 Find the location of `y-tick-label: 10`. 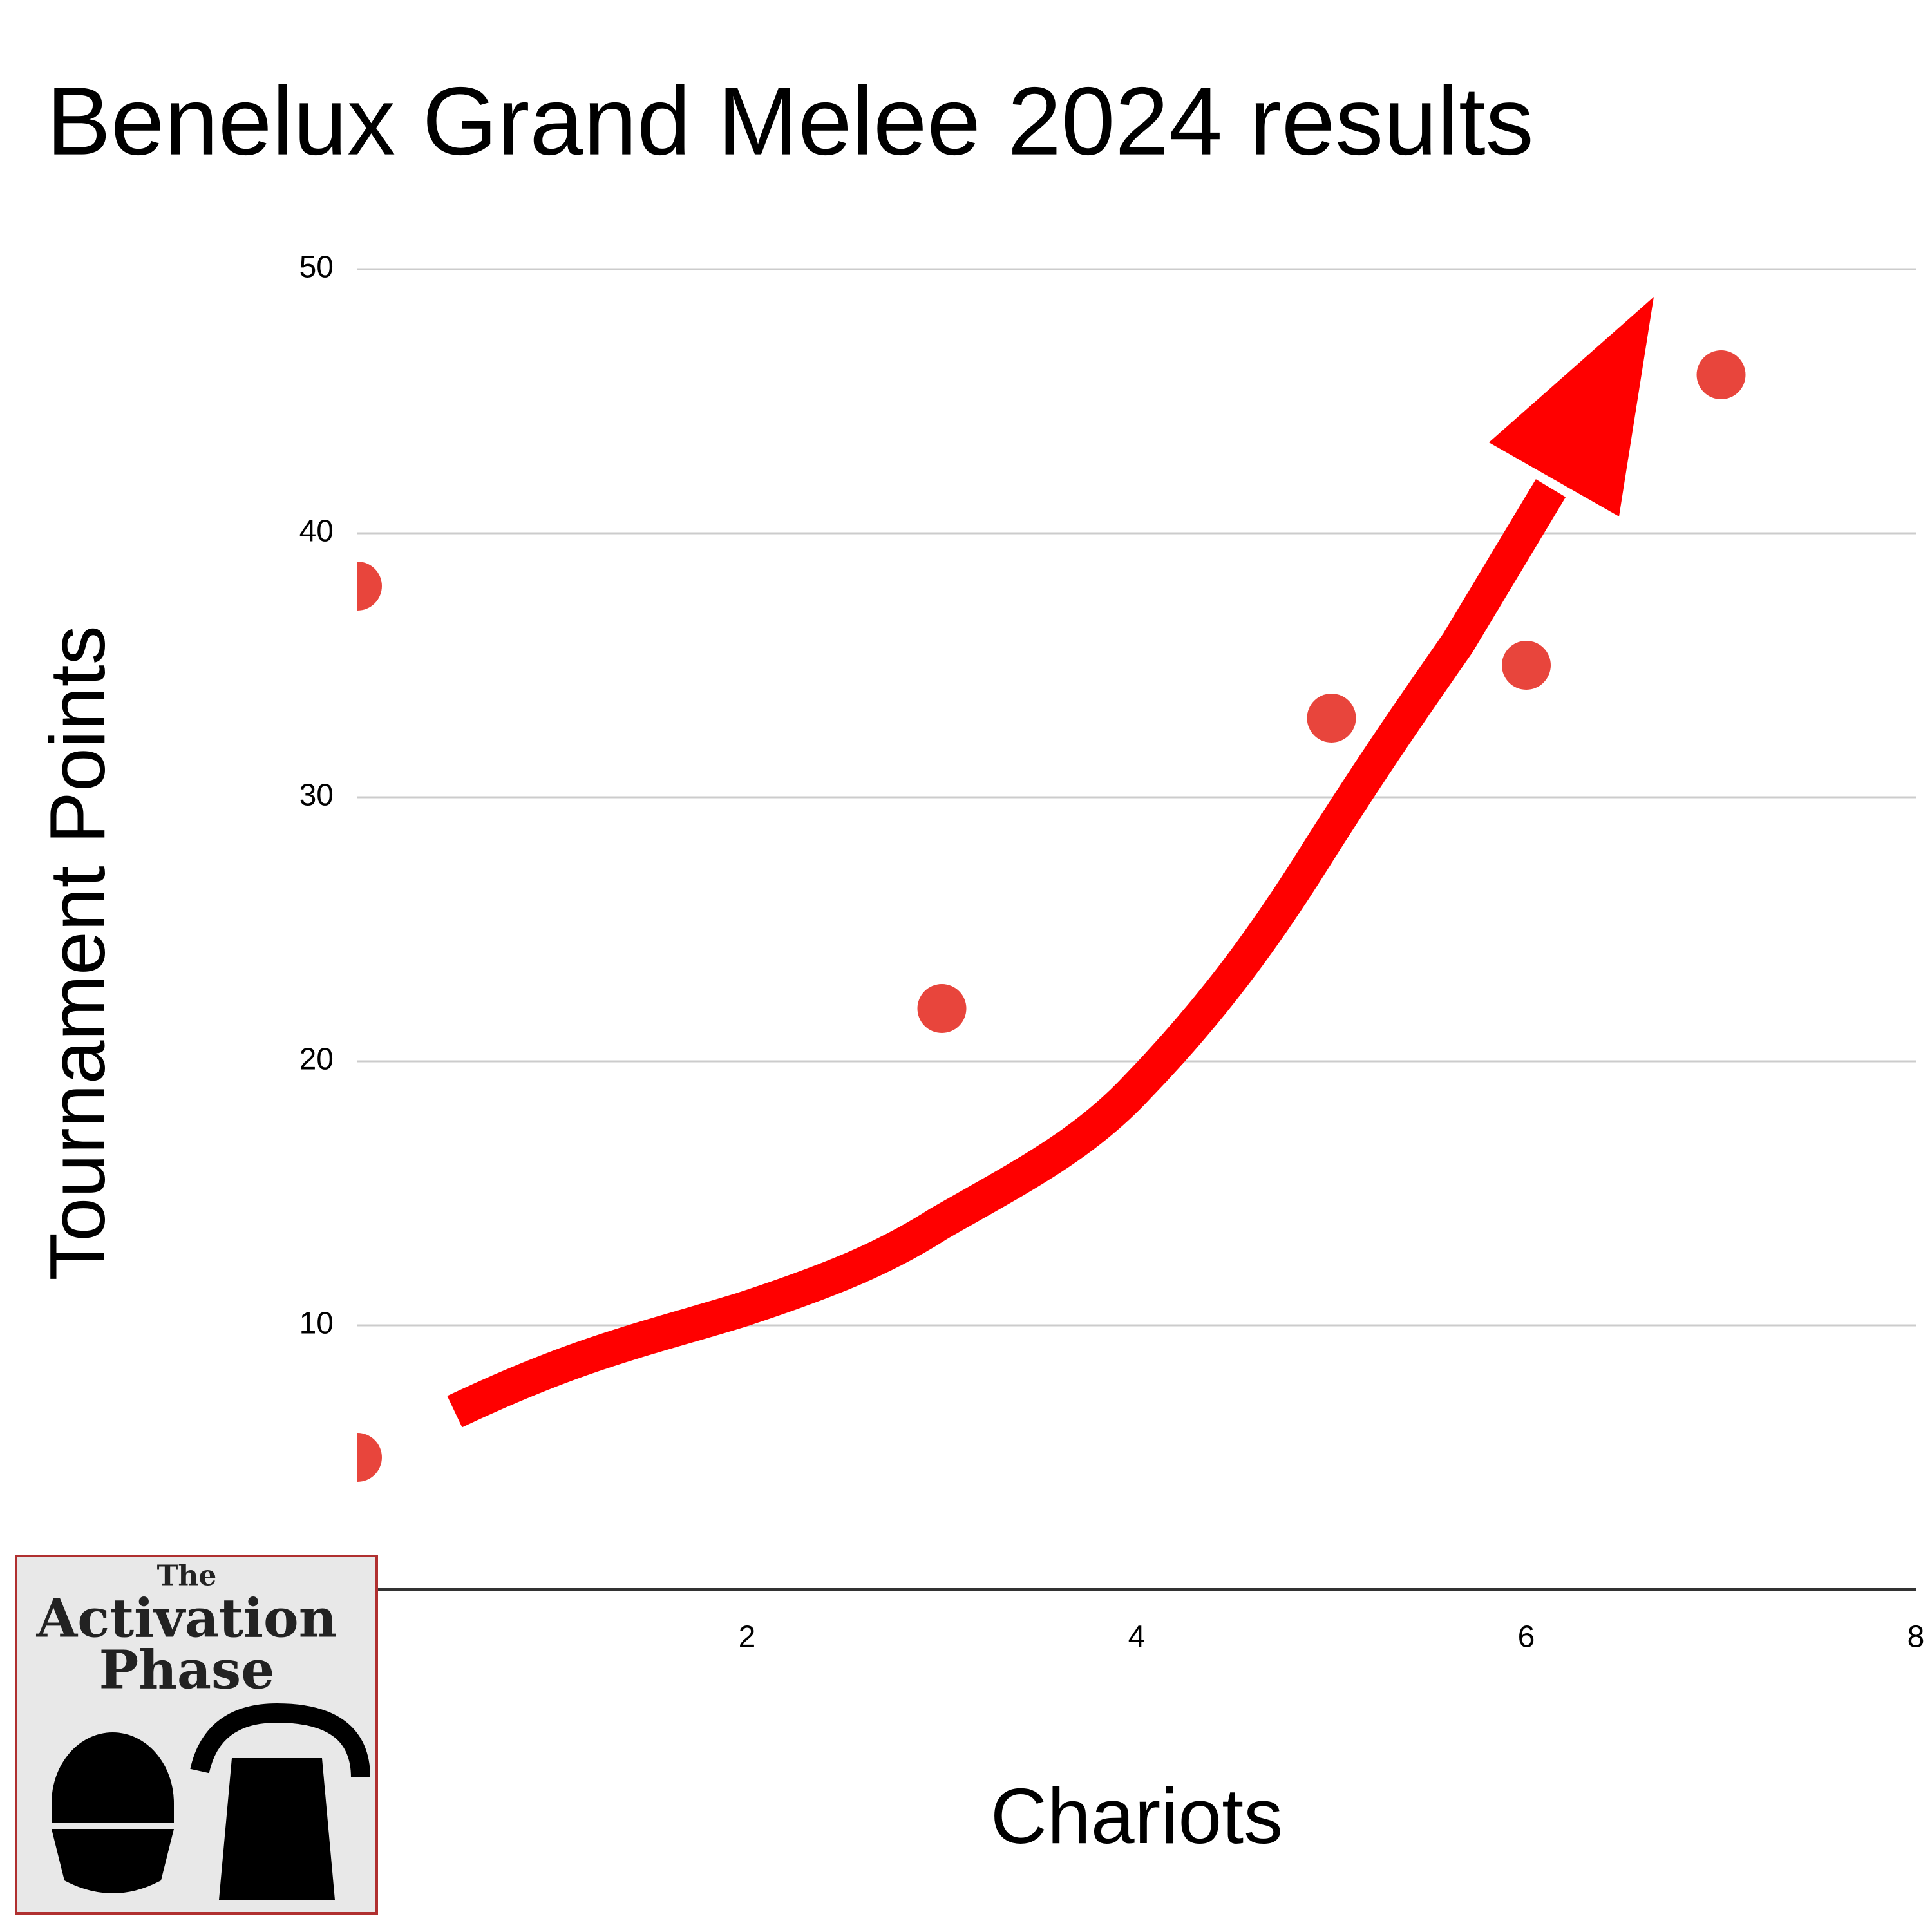

y-tick-label: 10 is located at coordinates (317, 1324).